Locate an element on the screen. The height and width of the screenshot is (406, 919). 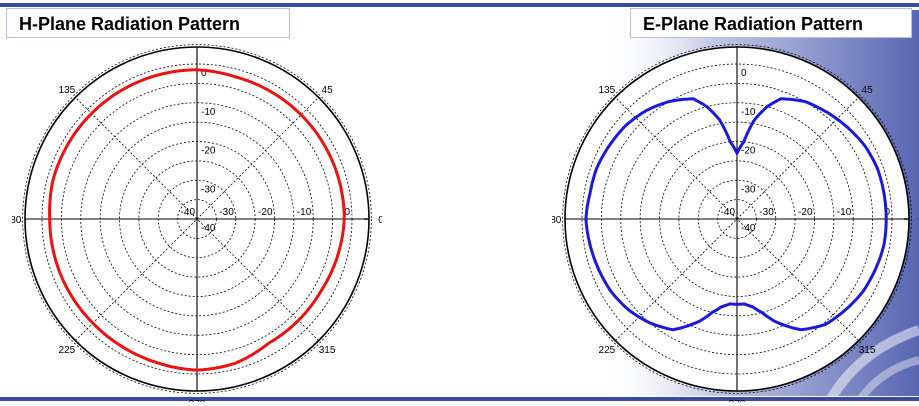
radial-tick-label-horizontal: 0 is located at coordinates (347, 212).